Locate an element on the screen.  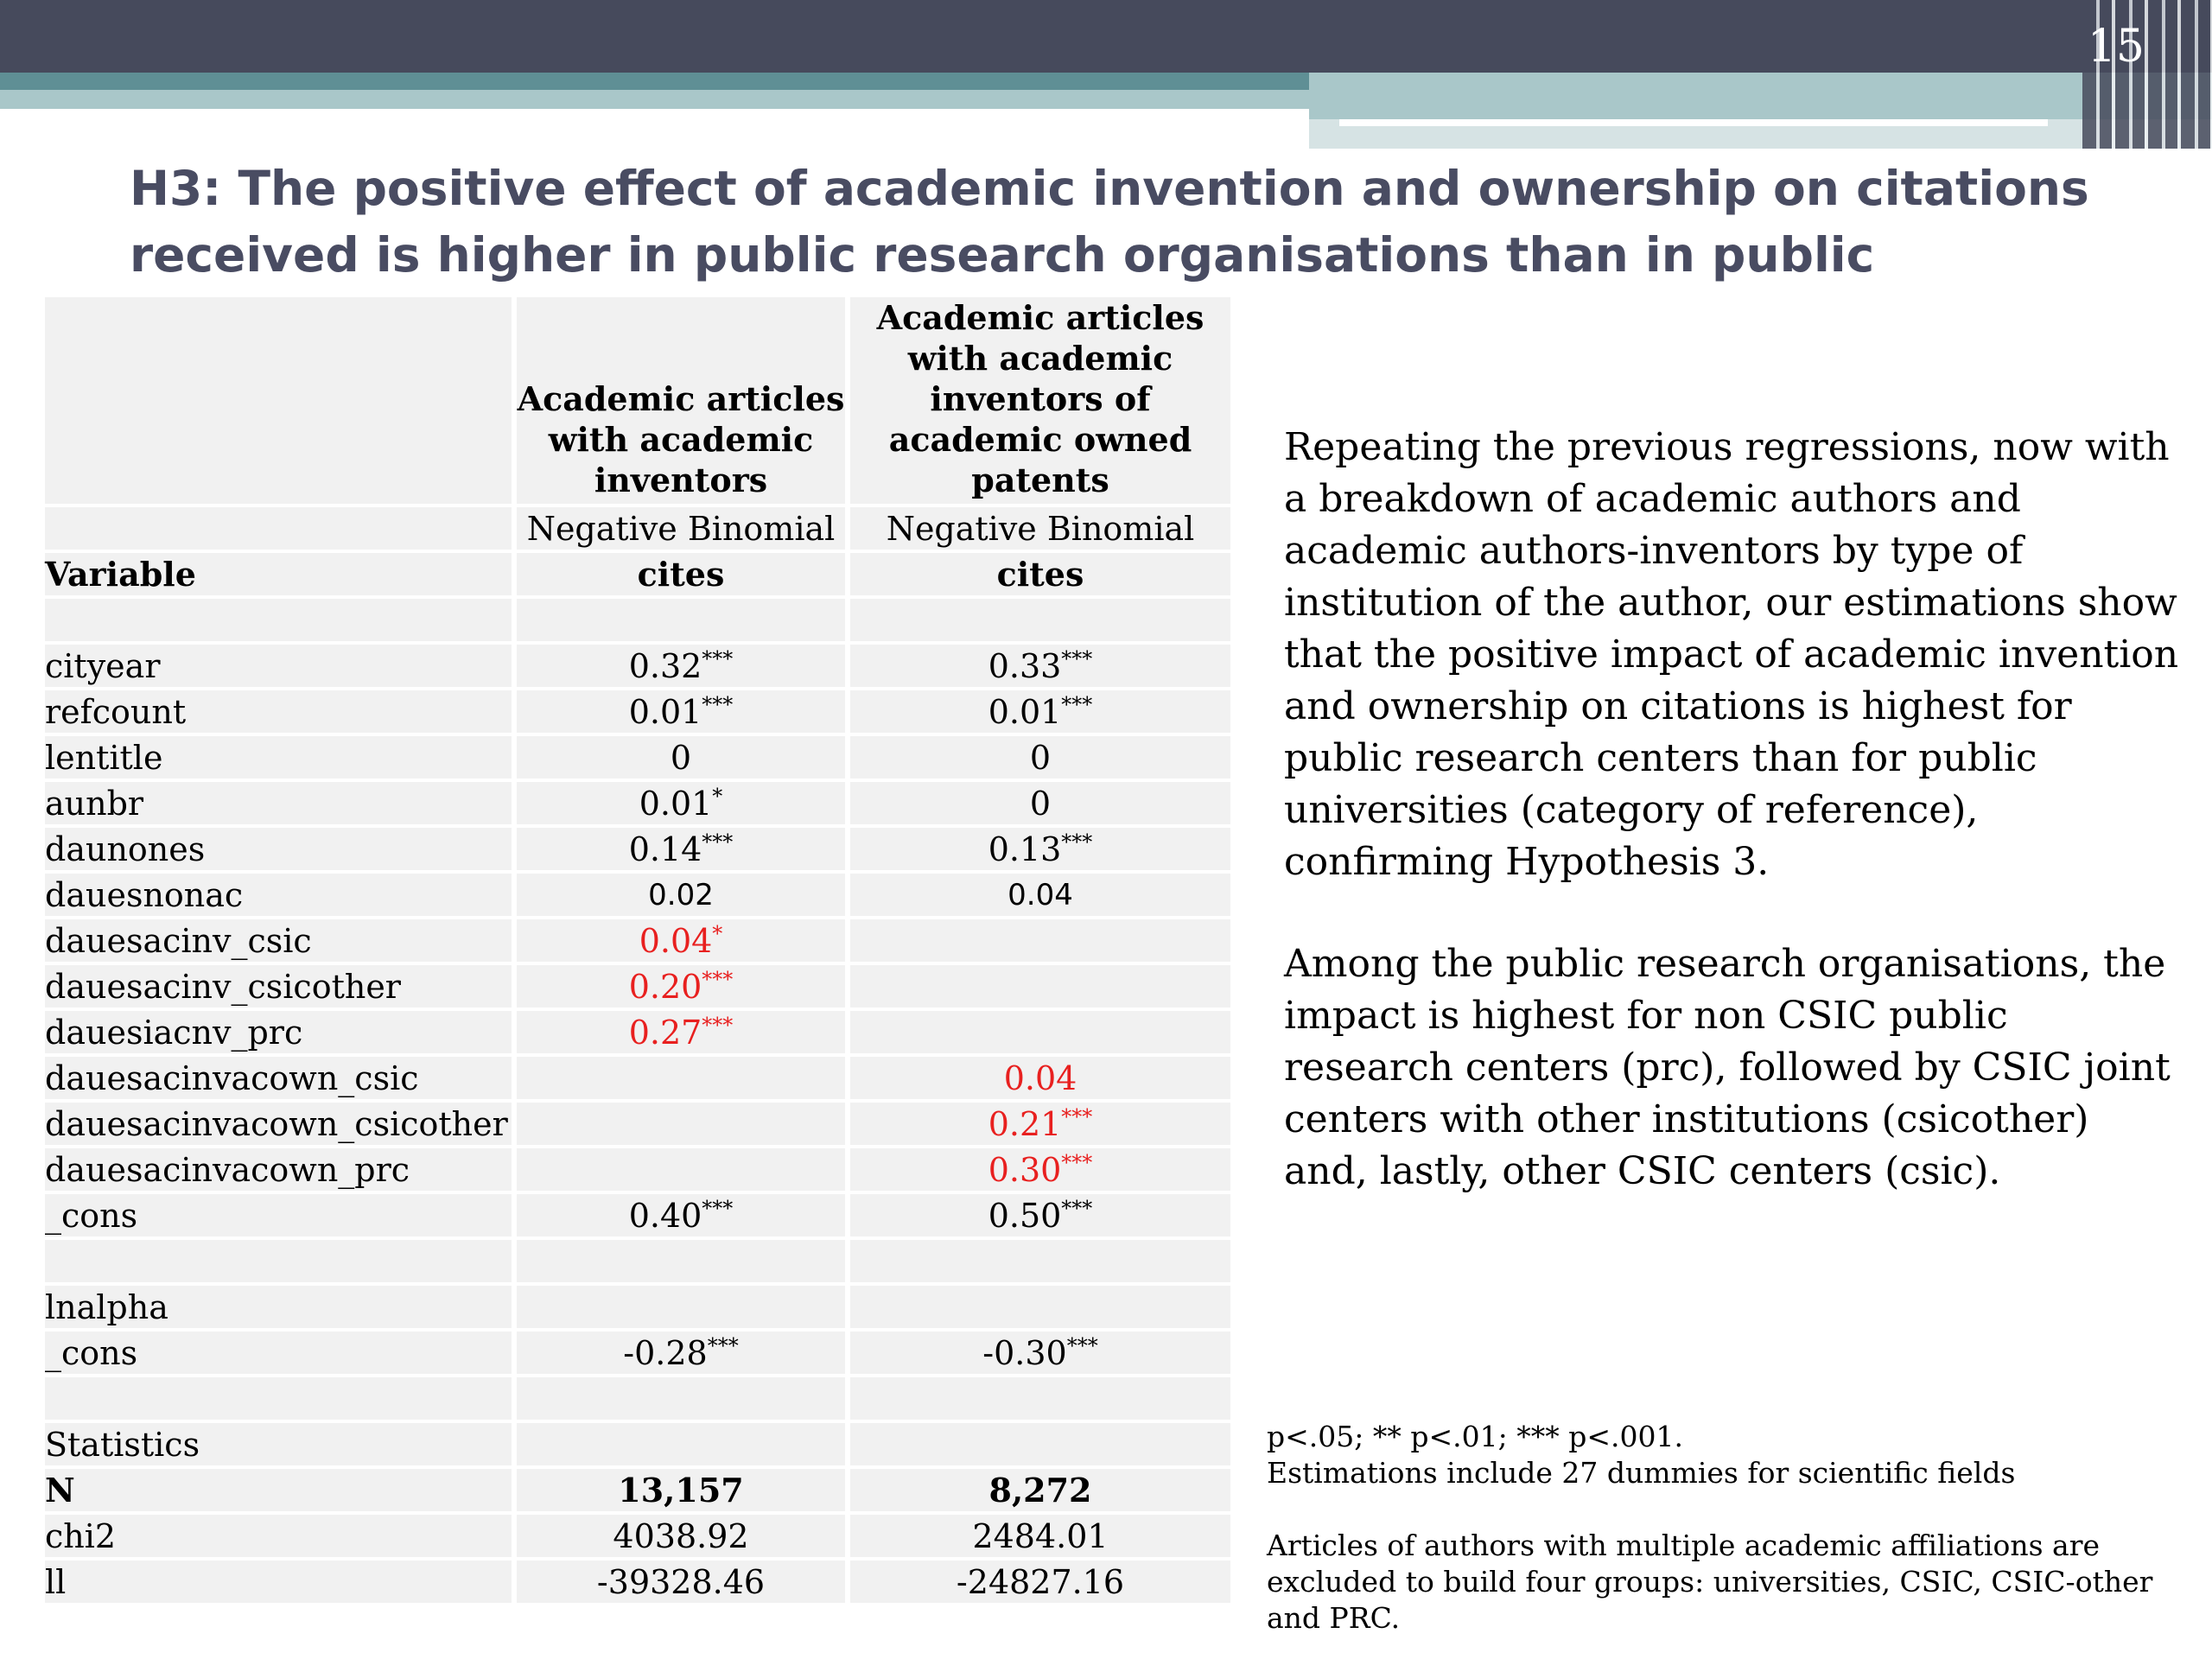
coefficient-value: 0.27 is located at coordinates (665, 1032).